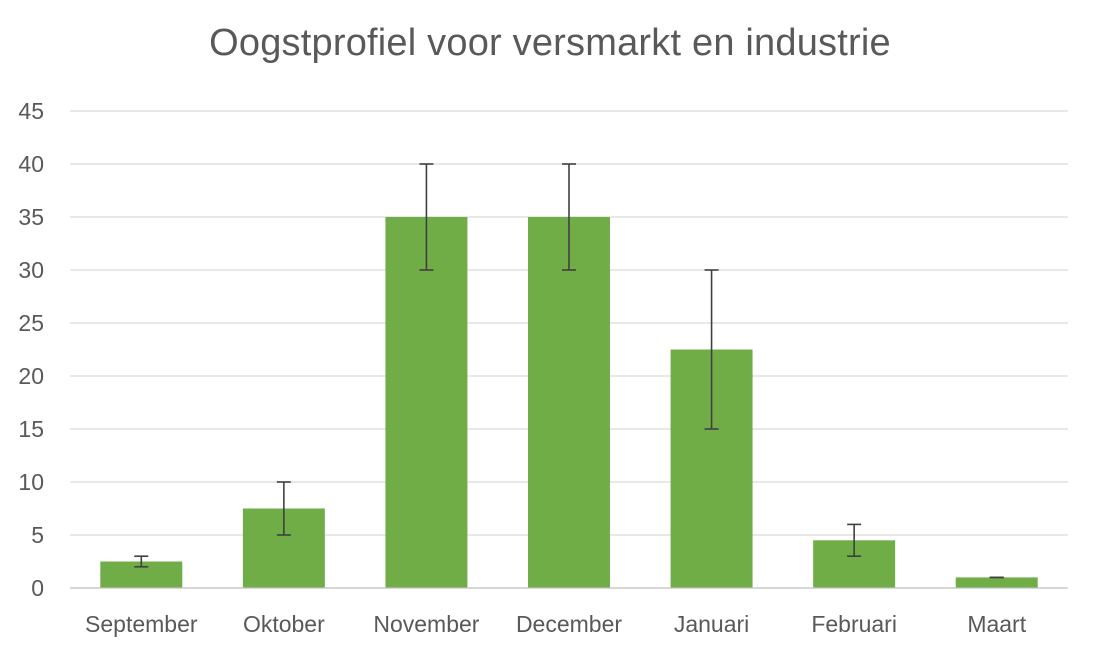 The width and height of the screenshot is (1100, 658). I want to click on y-tick-label: 10, so click(31, 482).